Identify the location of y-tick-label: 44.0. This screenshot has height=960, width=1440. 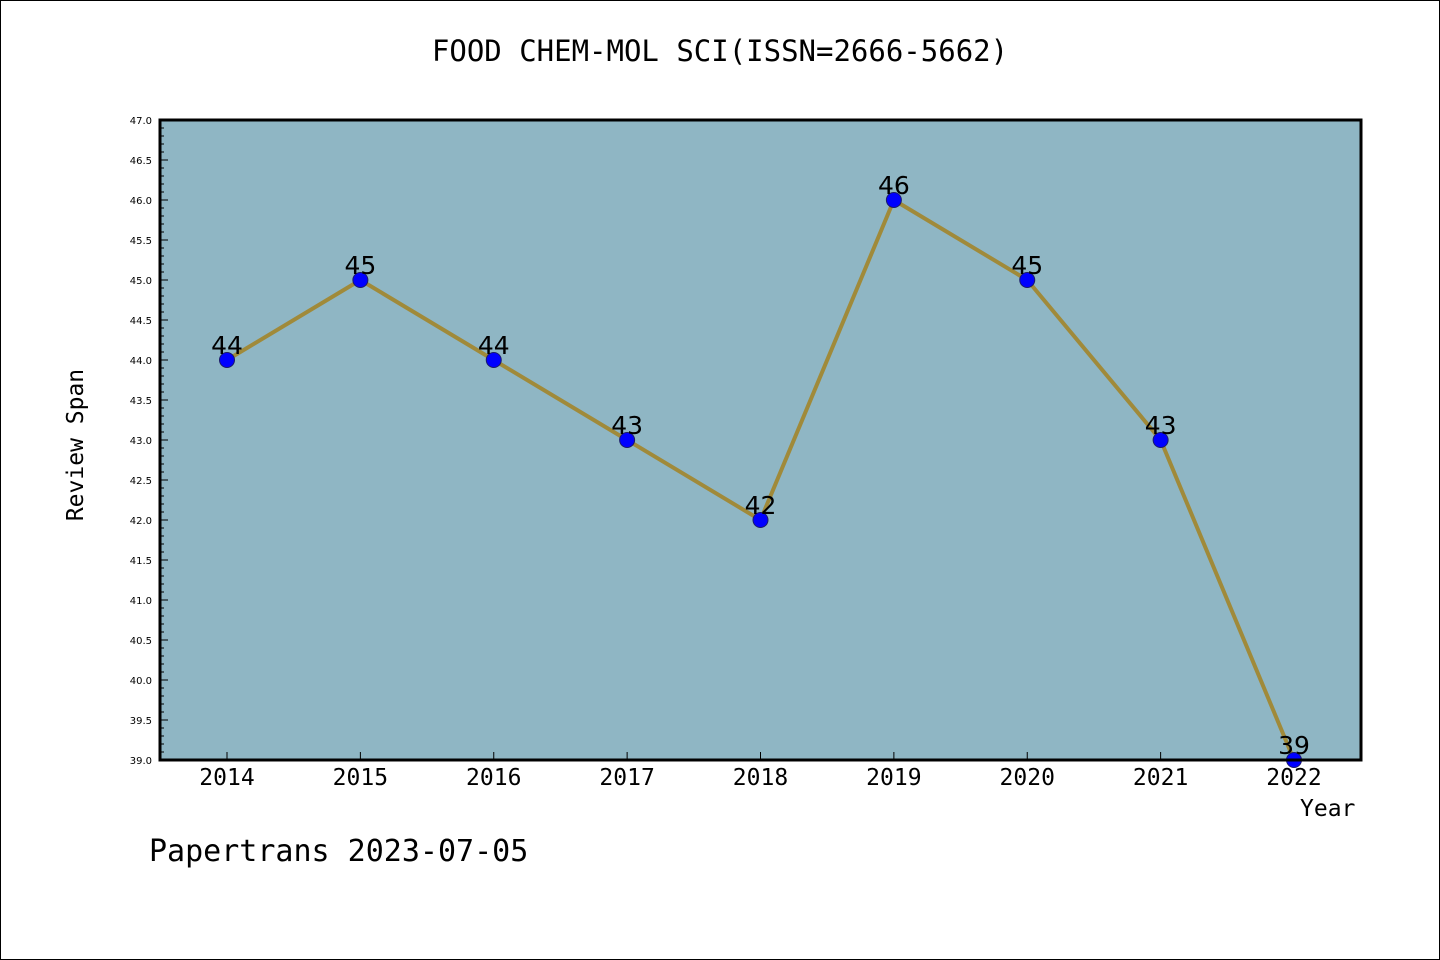
(141, 361).